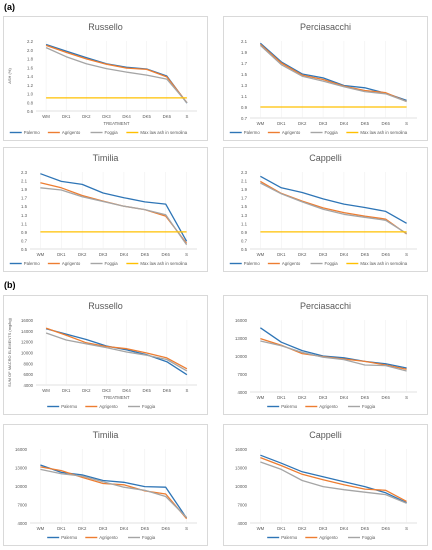 The image size is (432, 550). Describe the element at coordinates (27, 331) in the screenshot. I see `y-tick-label: 14000` at that location.